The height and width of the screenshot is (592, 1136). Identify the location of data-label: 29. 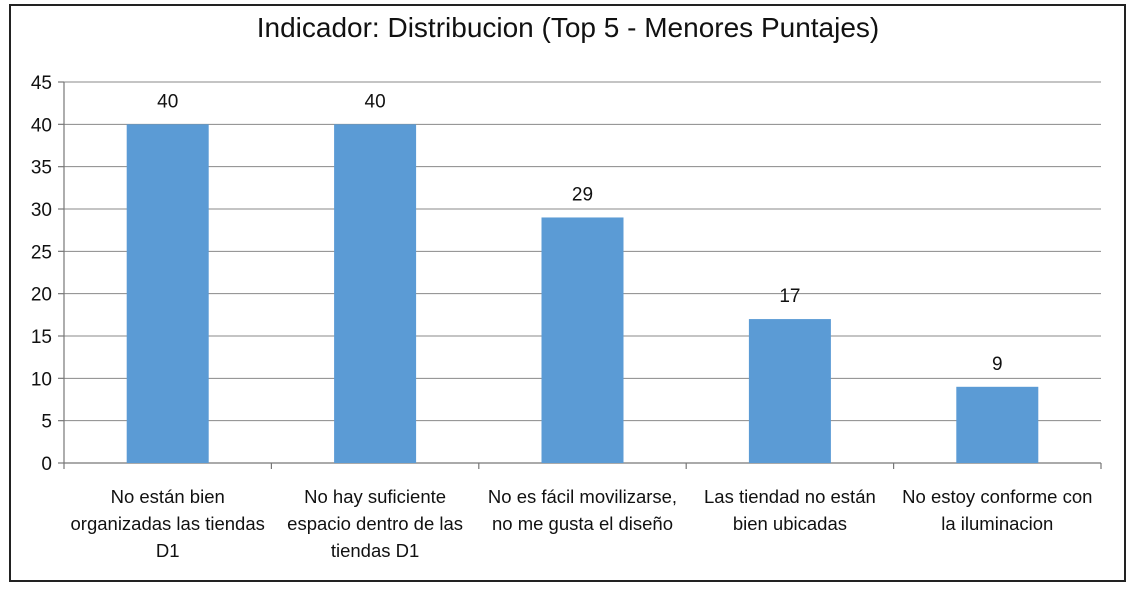
(582, 194).